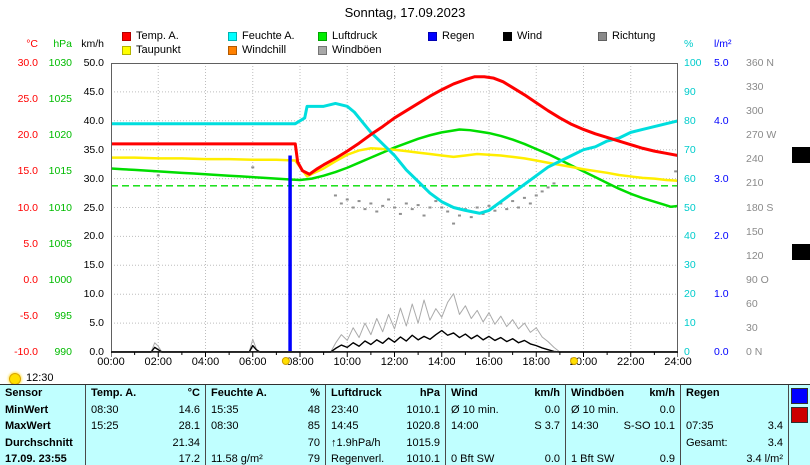  I want to click on table-cell-feuchte-a: 70, so click(265, 442).